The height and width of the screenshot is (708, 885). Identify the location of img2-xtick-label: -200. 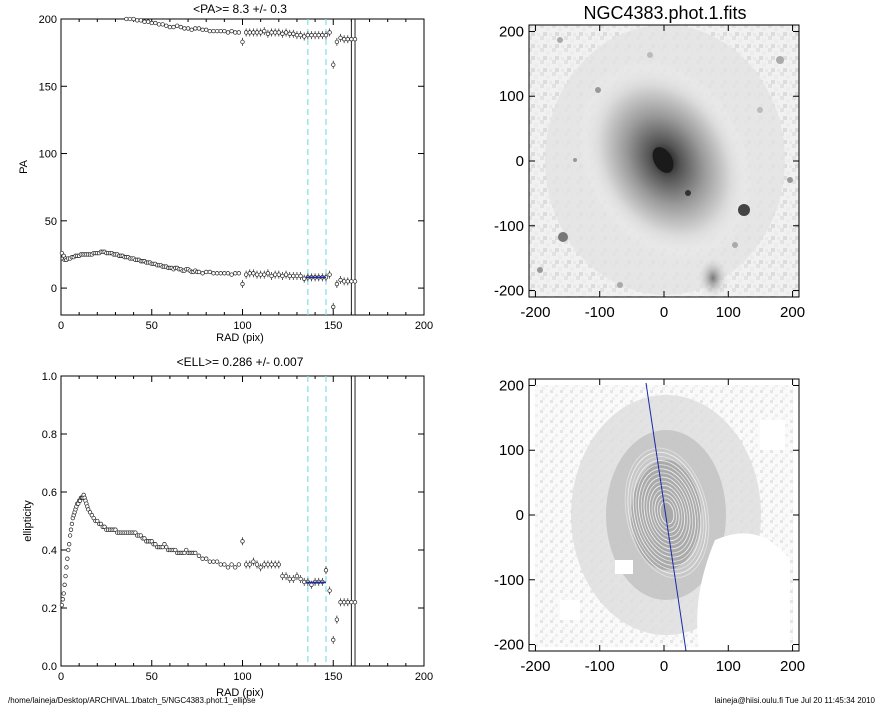
(535, 666).